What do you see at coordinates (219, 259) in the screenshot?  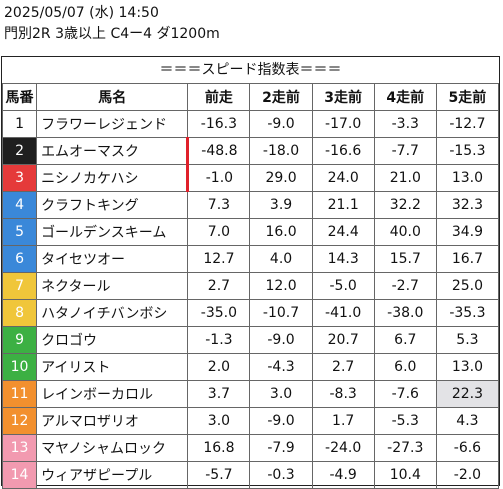 I see `speed-index-value: 12.7` at bounding box center [219, 259].